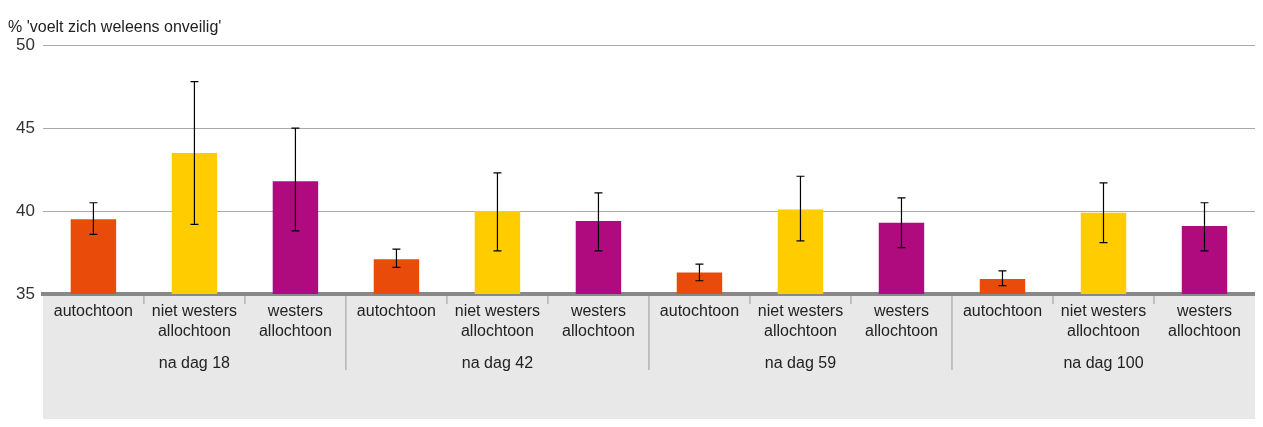 This screenshot has height=427, width=1263. I want to click on series-label: niet westers allochtoon, so click(800, 321).